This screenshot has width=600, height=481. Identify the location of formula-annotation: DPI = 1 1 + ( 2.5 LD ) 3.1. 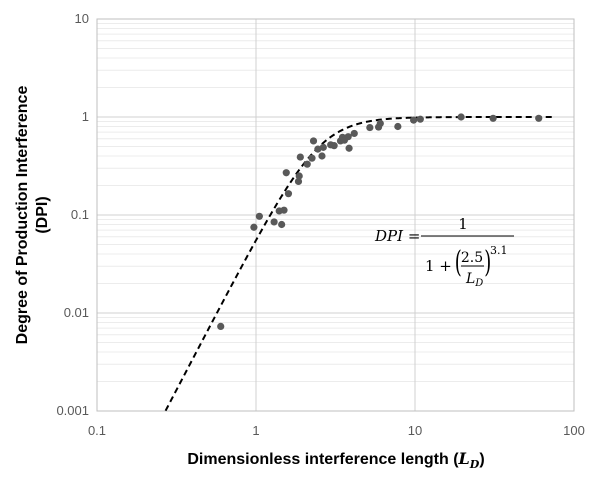
(444, 252).